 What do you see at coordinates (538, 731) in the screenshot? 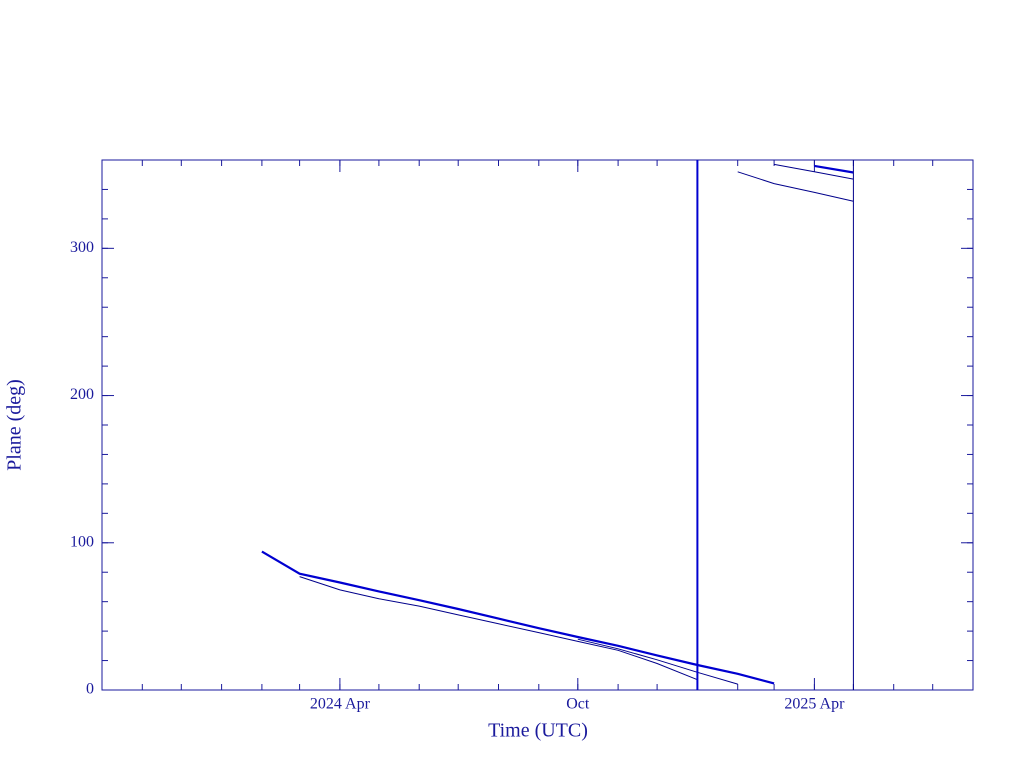
I see `x-axis-label: Time (UTC)` at bounding box center [538, 731].